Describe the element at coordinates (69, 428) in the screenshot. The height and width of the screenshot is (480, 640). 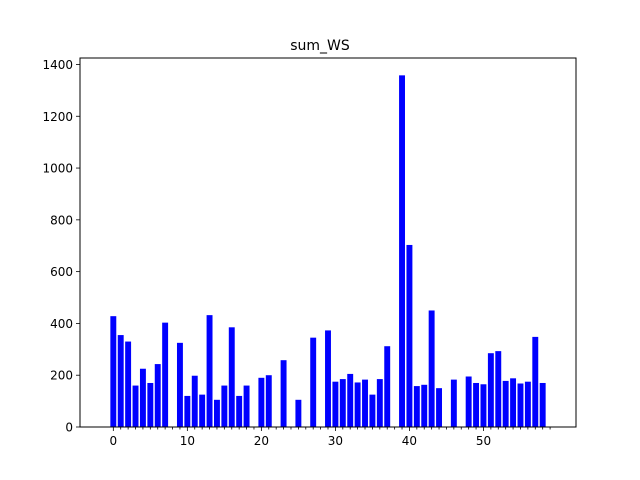
I see `y-tick-label-0: 0` at that location.